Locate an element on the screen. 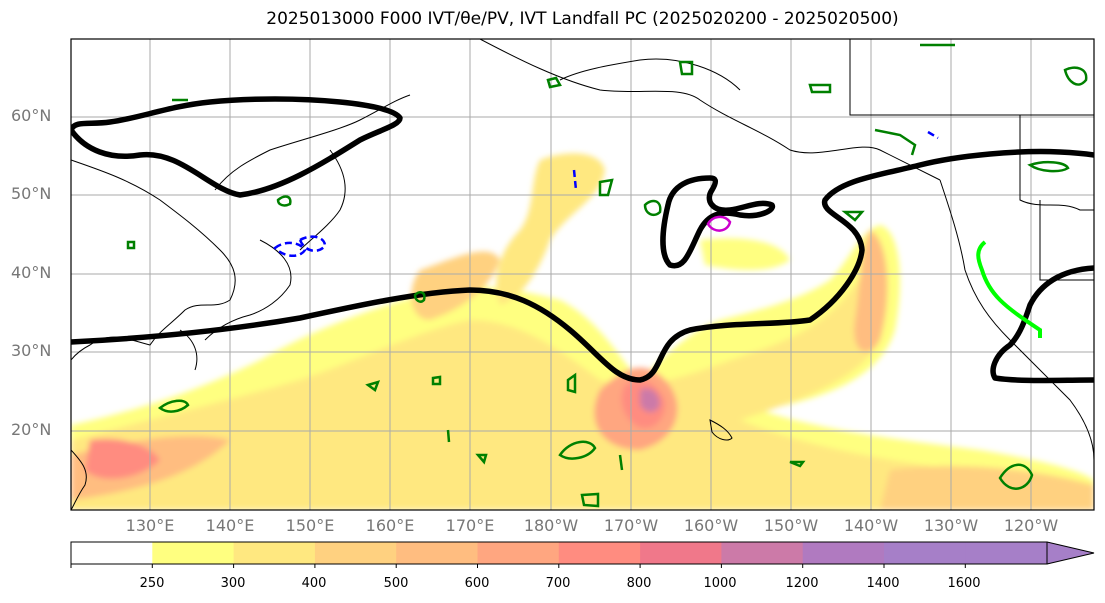 The image size is (1105, 603). lat-label-60: 60°N is located at coordinates (31, 115).